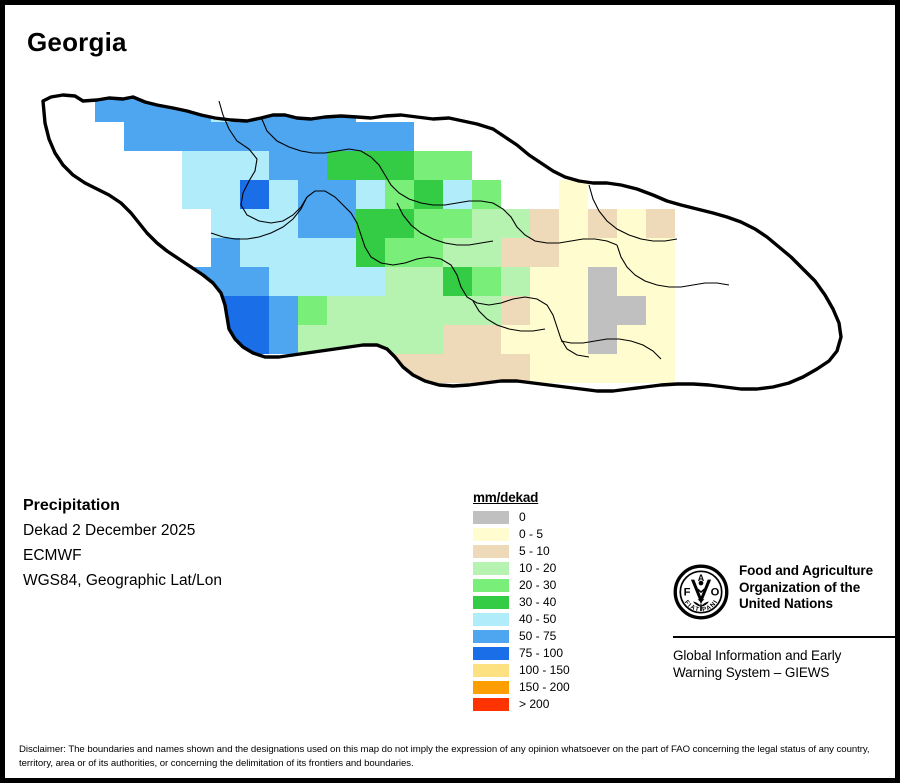 Image resolution: width=900 pixels, height=783 pixels. What do you see at coordinates (544, 687) in the screenshot?
I see `legend-label: 150 - 200` at bounding box center [544, 687].